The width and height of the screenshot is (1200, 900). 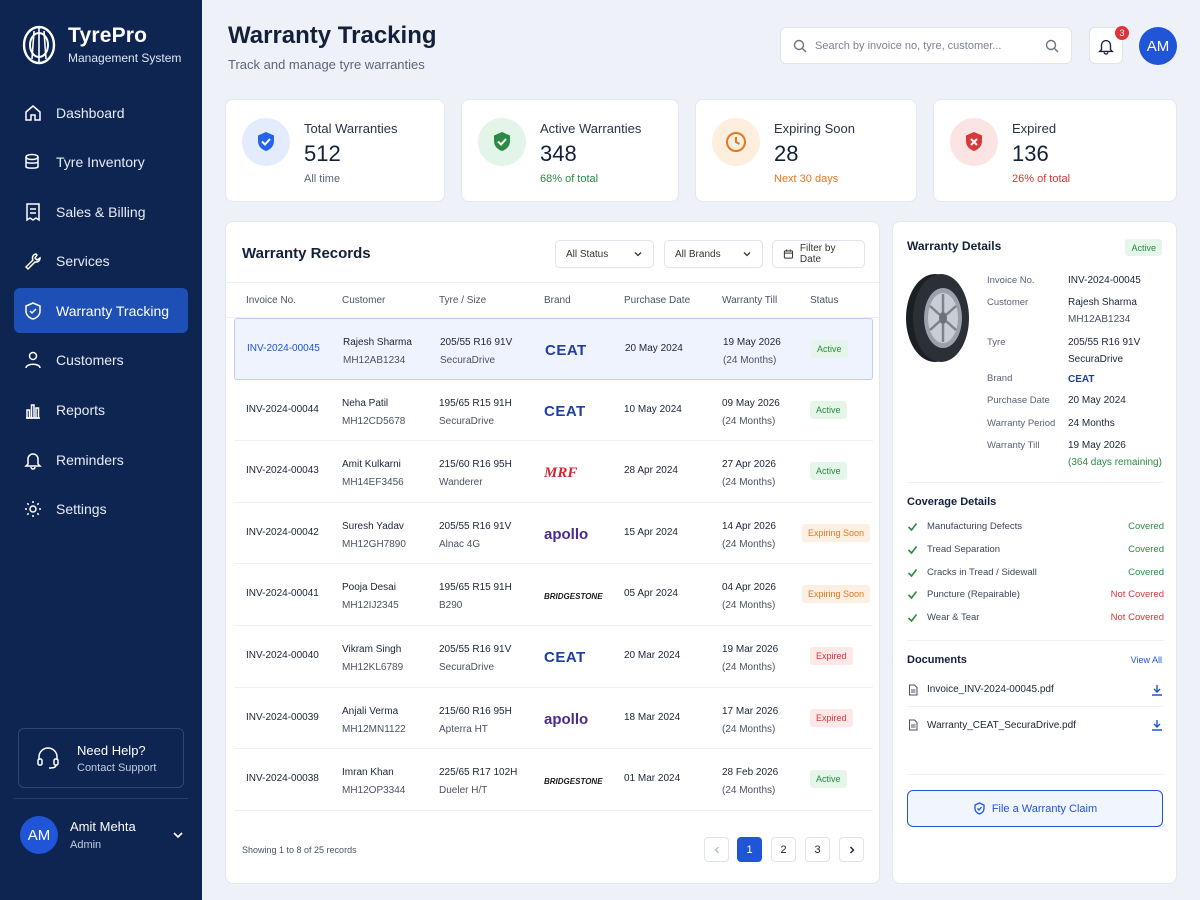 I want to click on app-logo: TyrePro Management System, so click(x=101, y=44).